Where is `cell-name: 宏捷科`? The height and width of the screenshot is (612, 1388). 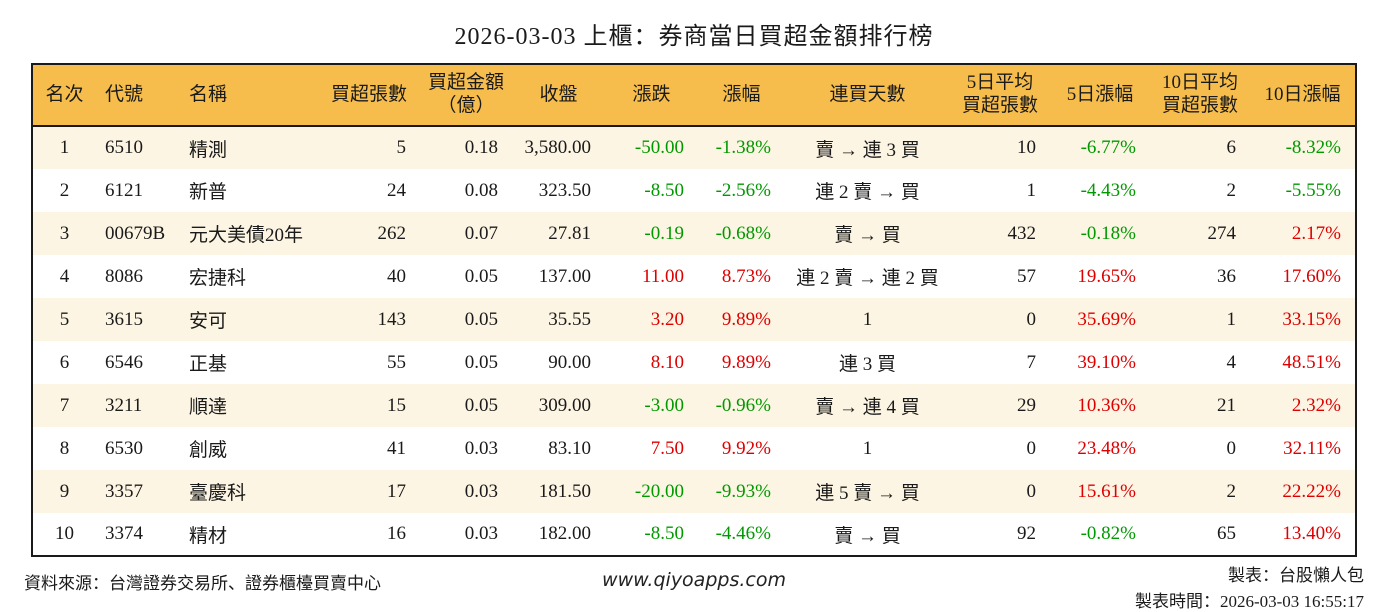
cell-name: 宏捷科 is located at coordinates (218, 278).